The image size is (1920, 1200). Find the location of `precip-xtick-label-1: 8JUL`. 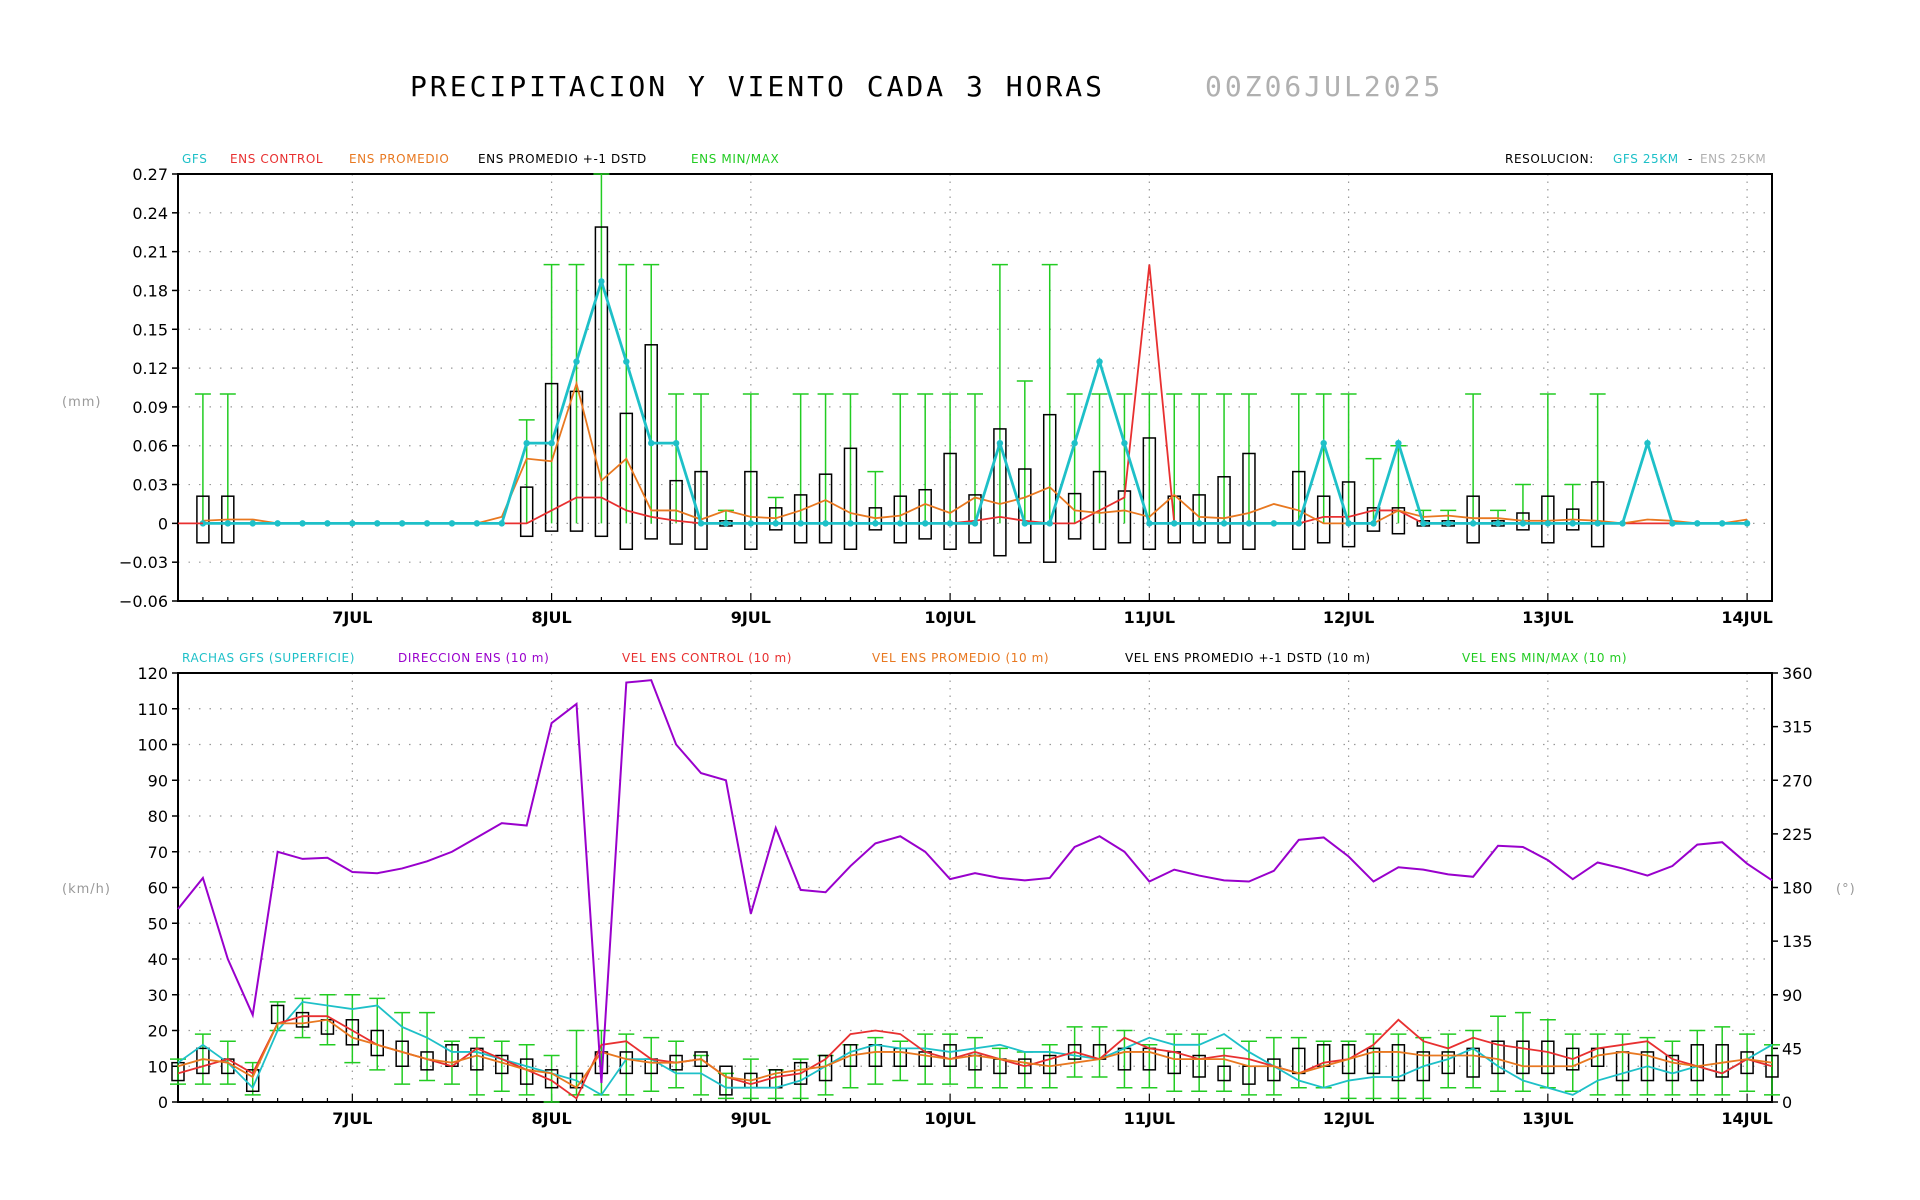

precip-xtick-label-1: 8JUL is located at coordinates (551, 617).